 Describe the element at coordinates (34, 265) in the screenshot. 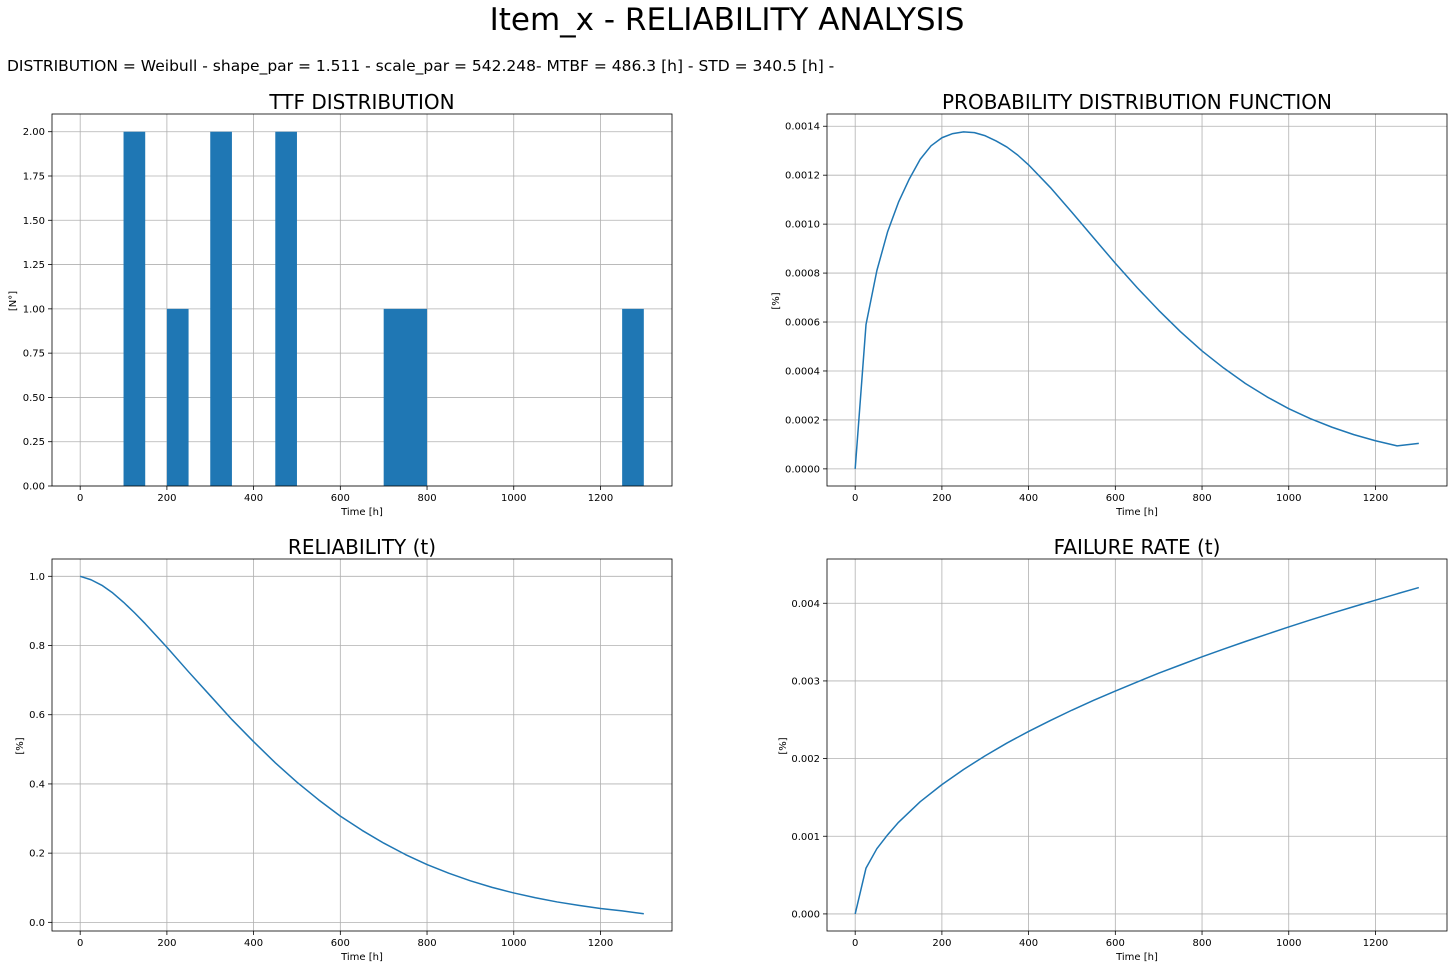

I see `ttf-y-tick-label: 1.25` at that location.